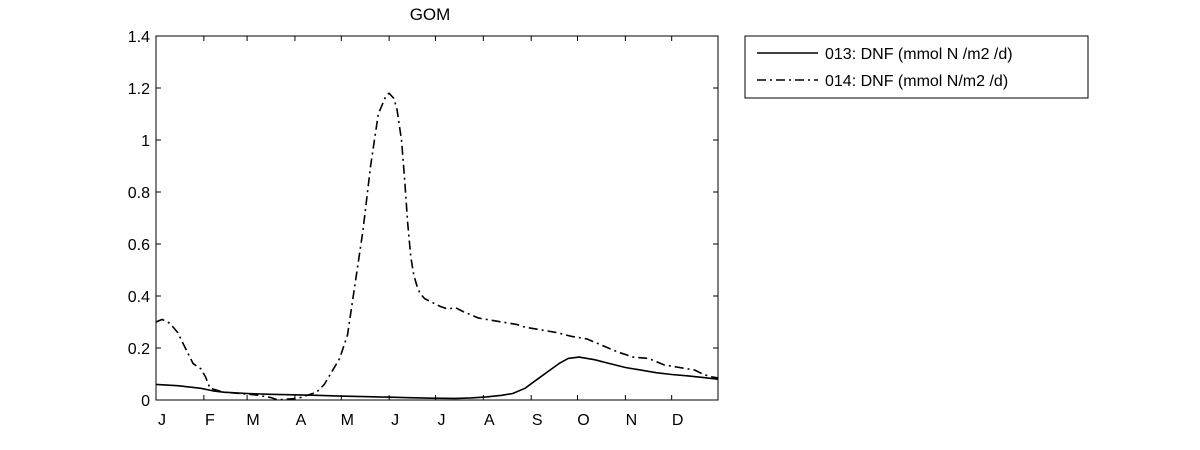 This screenshot has width=1200, height=450. Describe the element at coordinates (139, 37) in the screenshot. I see `y-tick-label: 1.4` at that location.